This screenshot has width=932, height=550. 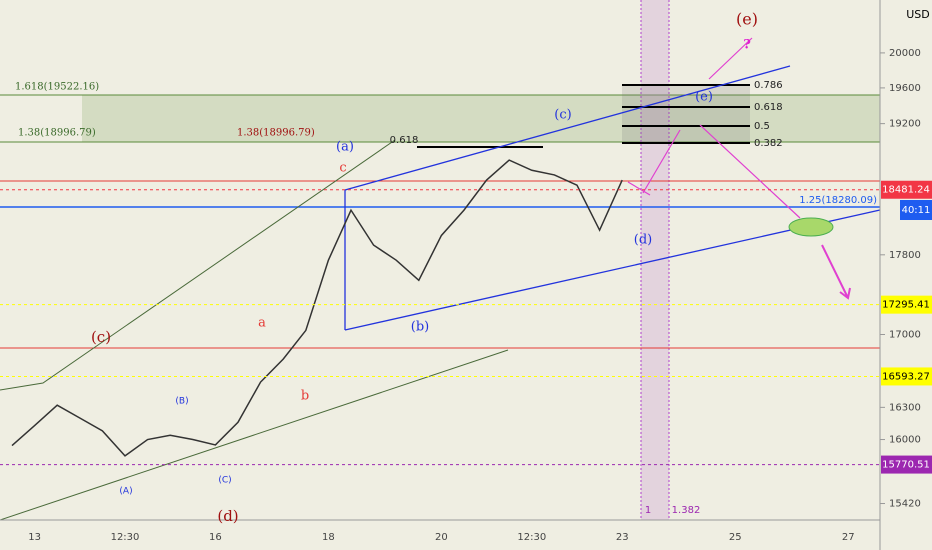 What do you see at coordinates (762, 126) in the screenshot?
I see `fib-label: 0.5` at bounding box center [762, 126].